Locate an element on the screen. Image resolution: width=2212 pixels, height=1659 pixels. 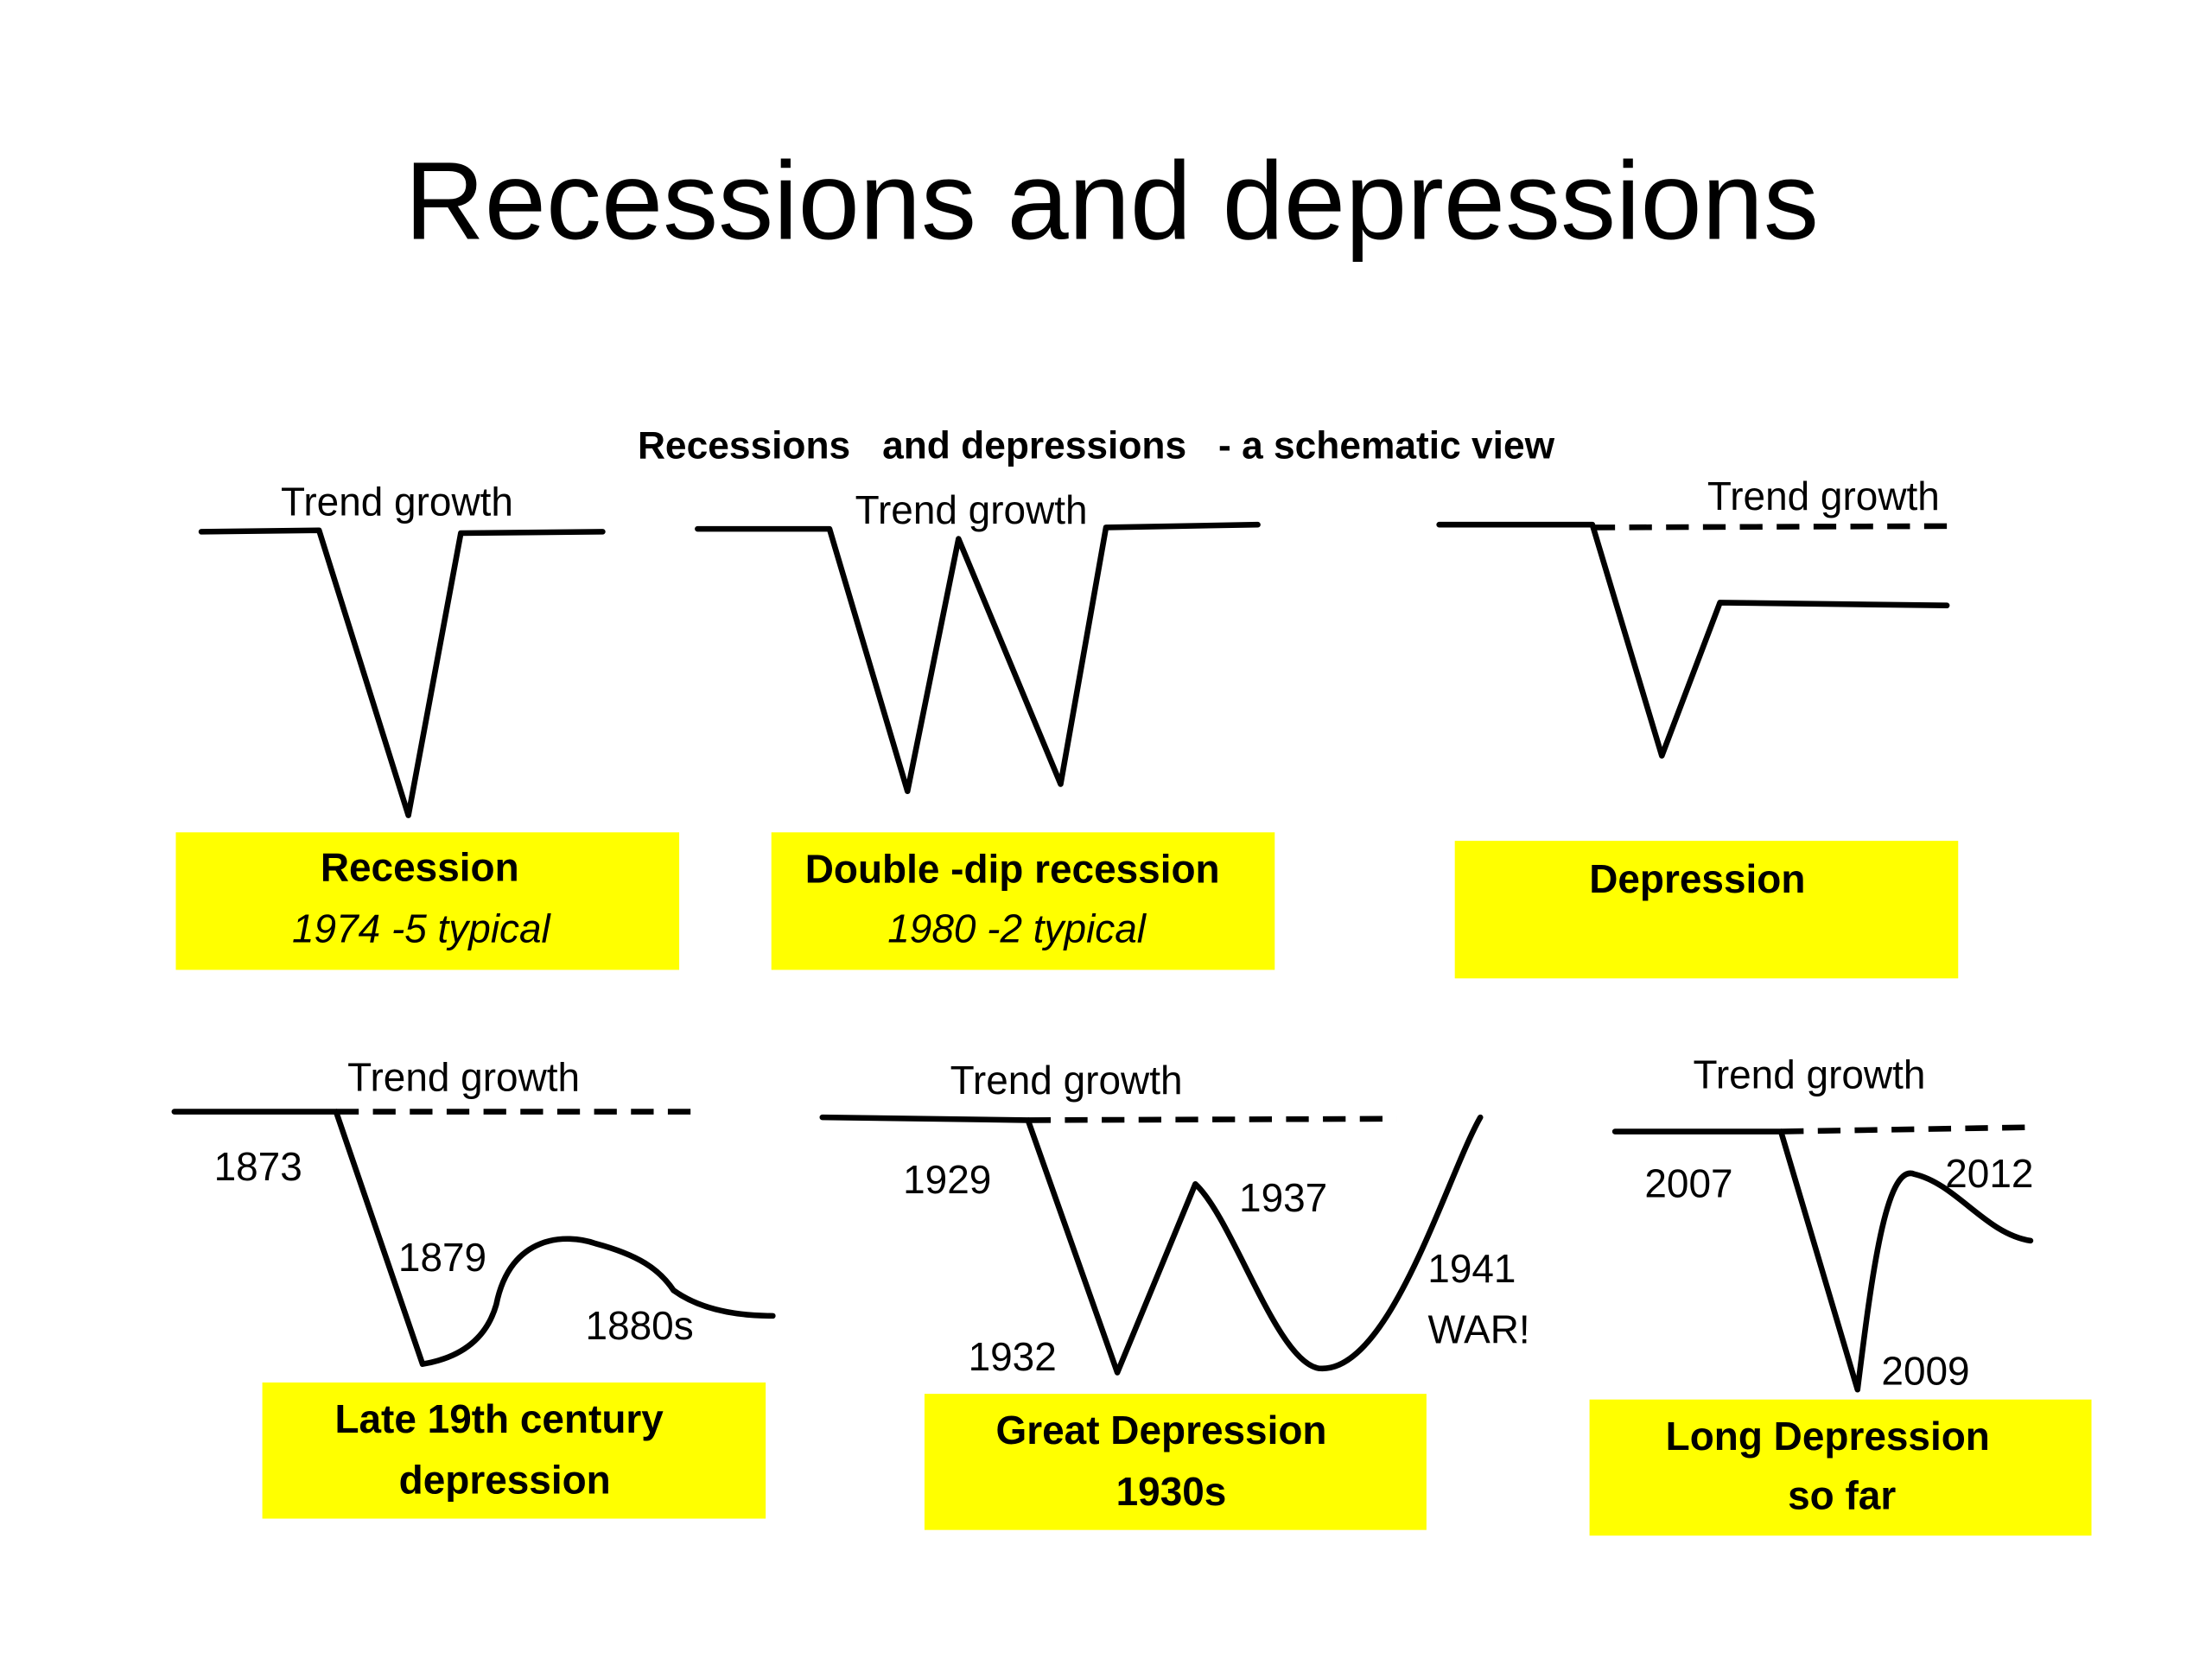
caption: Depression is located at coordinates (1697, 878).